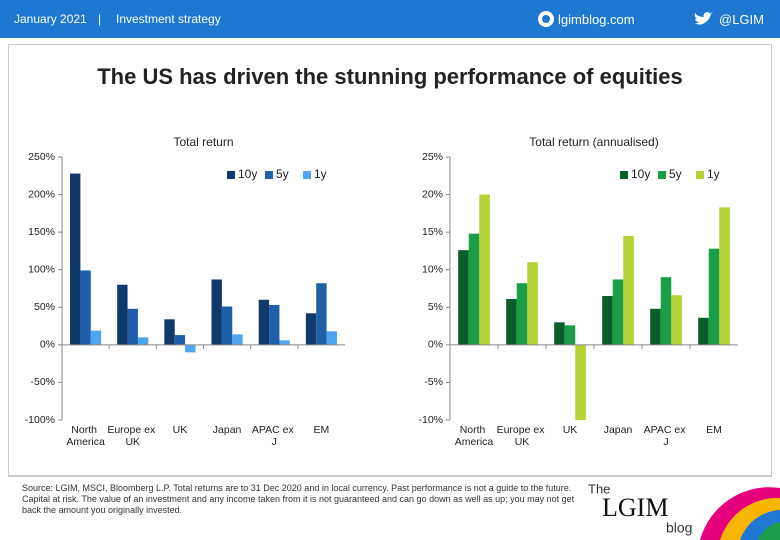  I want to click on y-tick-label: -10%, so click(430, 420).